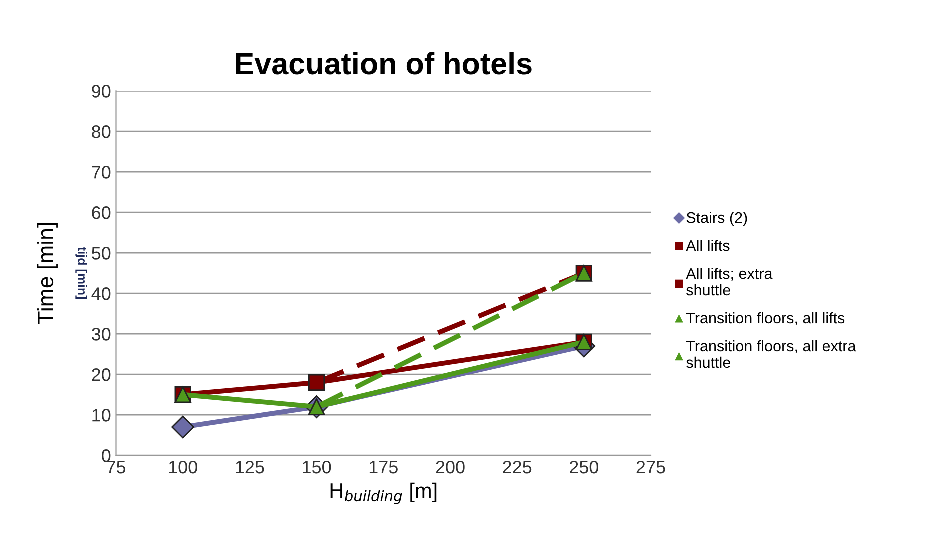 This screenshot has width=930, height=536. I want to click on y-tick-label: 10, so click(101, 415).